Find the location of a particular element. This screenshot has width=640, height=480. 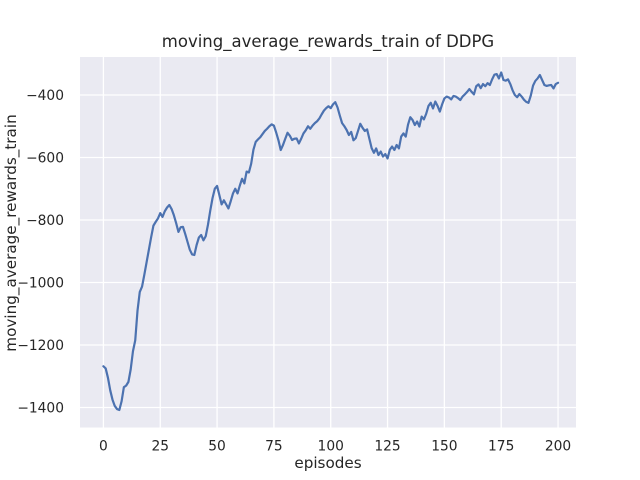

y-tick-labels: −1400 −1200 −1000 −800 −600 −400 is located at coordinates (40, 252).